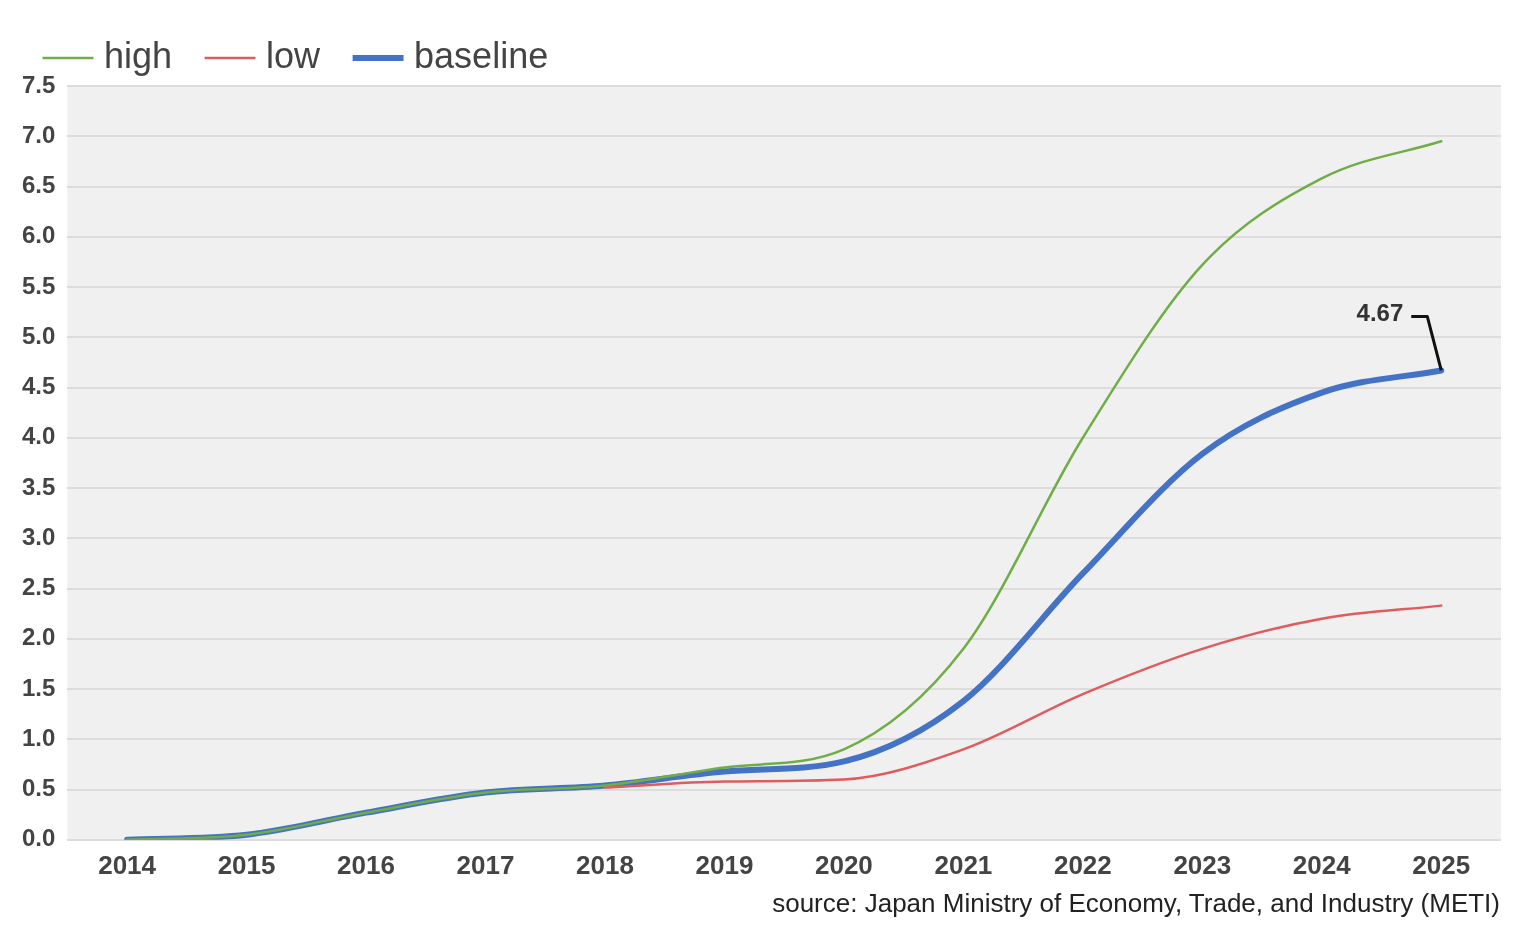 This screenshot has height=925, width=1521. Describe the element at coordinates (1441, 864) in the screenshot. I see `x-tick-label: 2025` at that location.